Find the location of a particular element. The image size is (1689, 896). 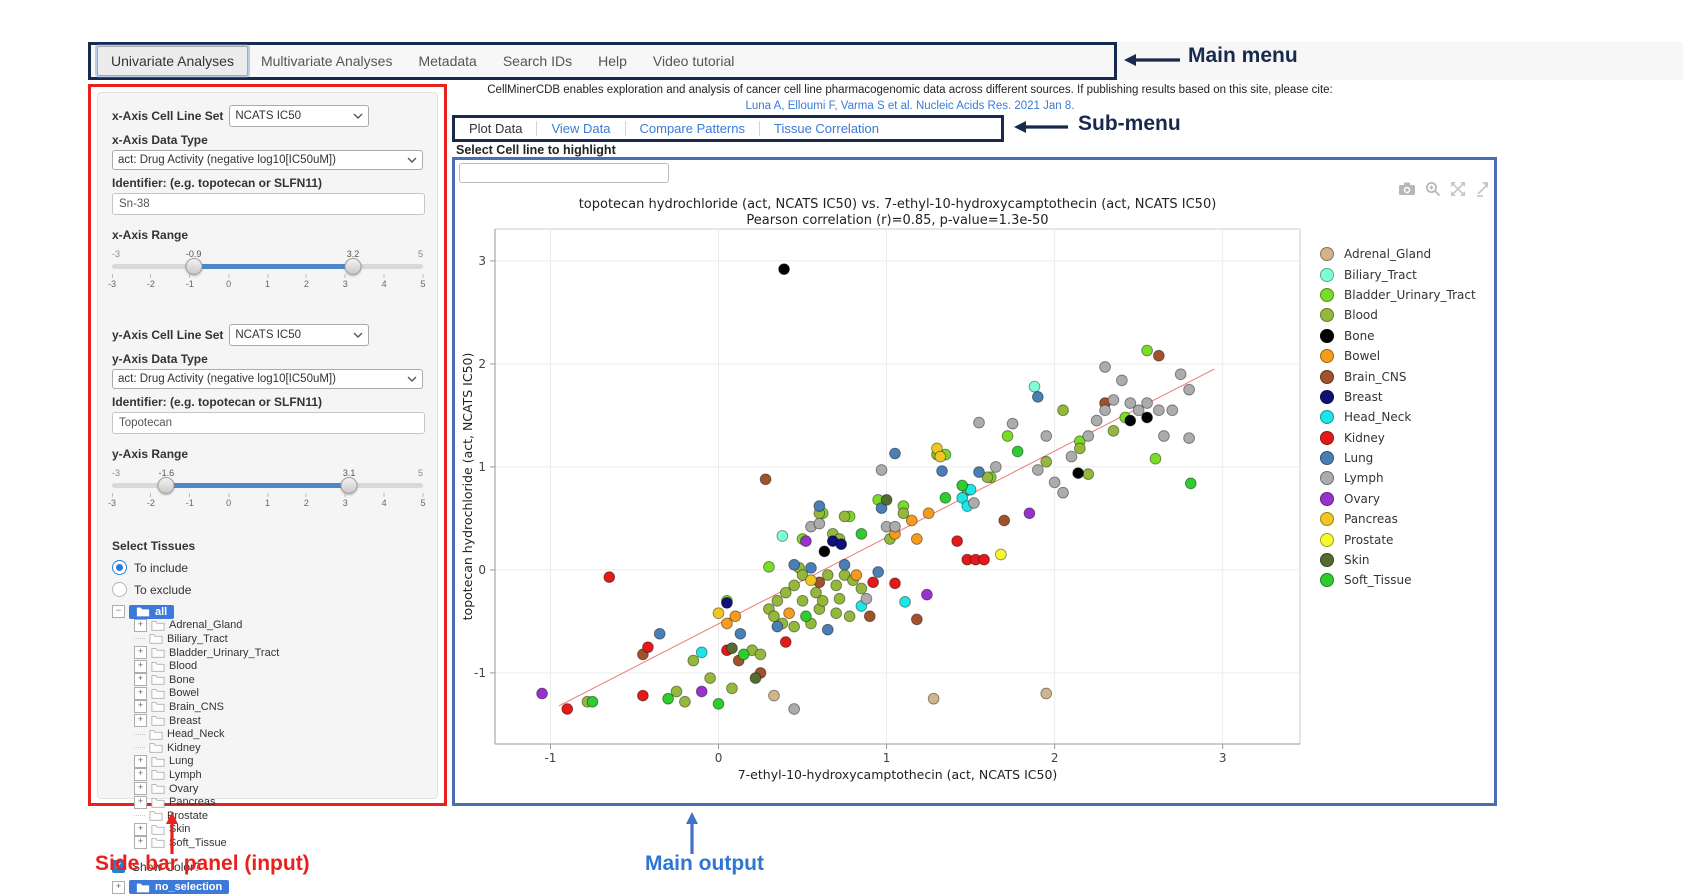

tree-item-all: − all is located at coordinates (267, 611).